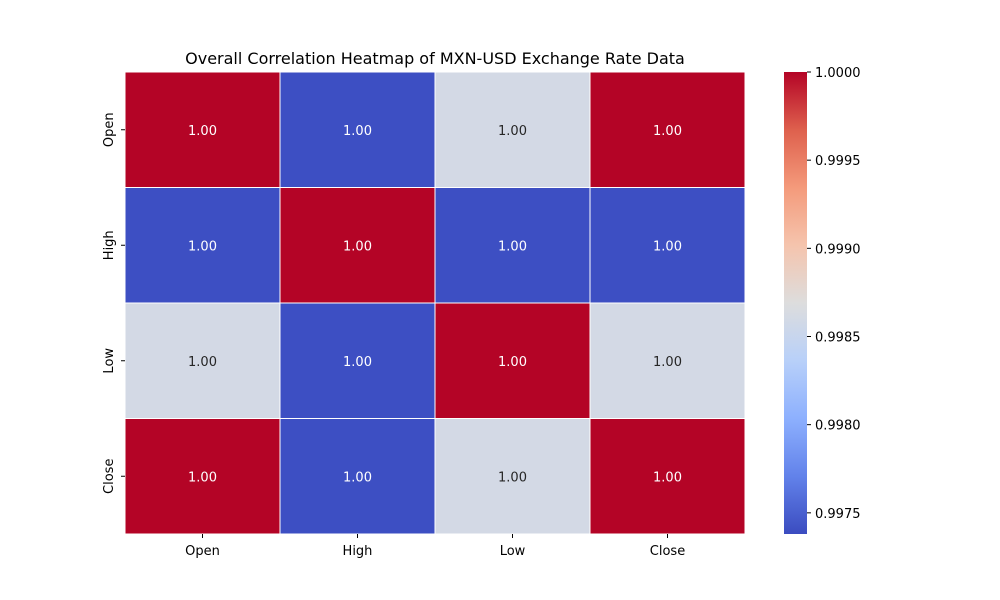 The image size is (1000, 600). I want to click on y-tick-label: High, so click(109, 245).